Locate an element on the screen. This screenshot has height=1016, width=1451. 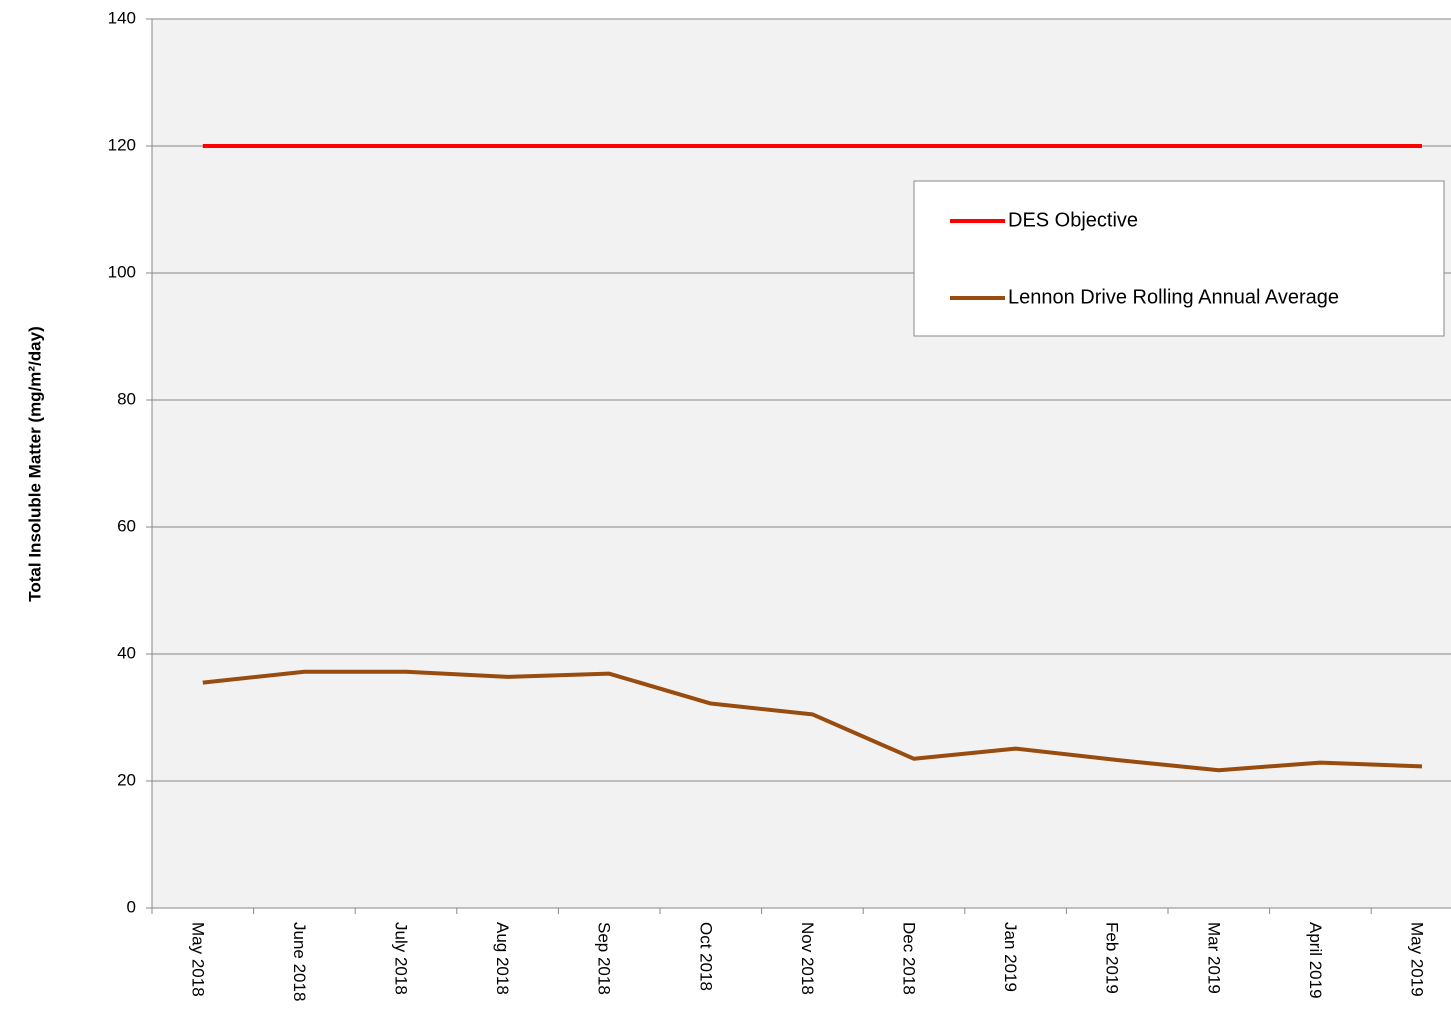
x-tick-label: May 2019 is located at coordinates (1417, 959).